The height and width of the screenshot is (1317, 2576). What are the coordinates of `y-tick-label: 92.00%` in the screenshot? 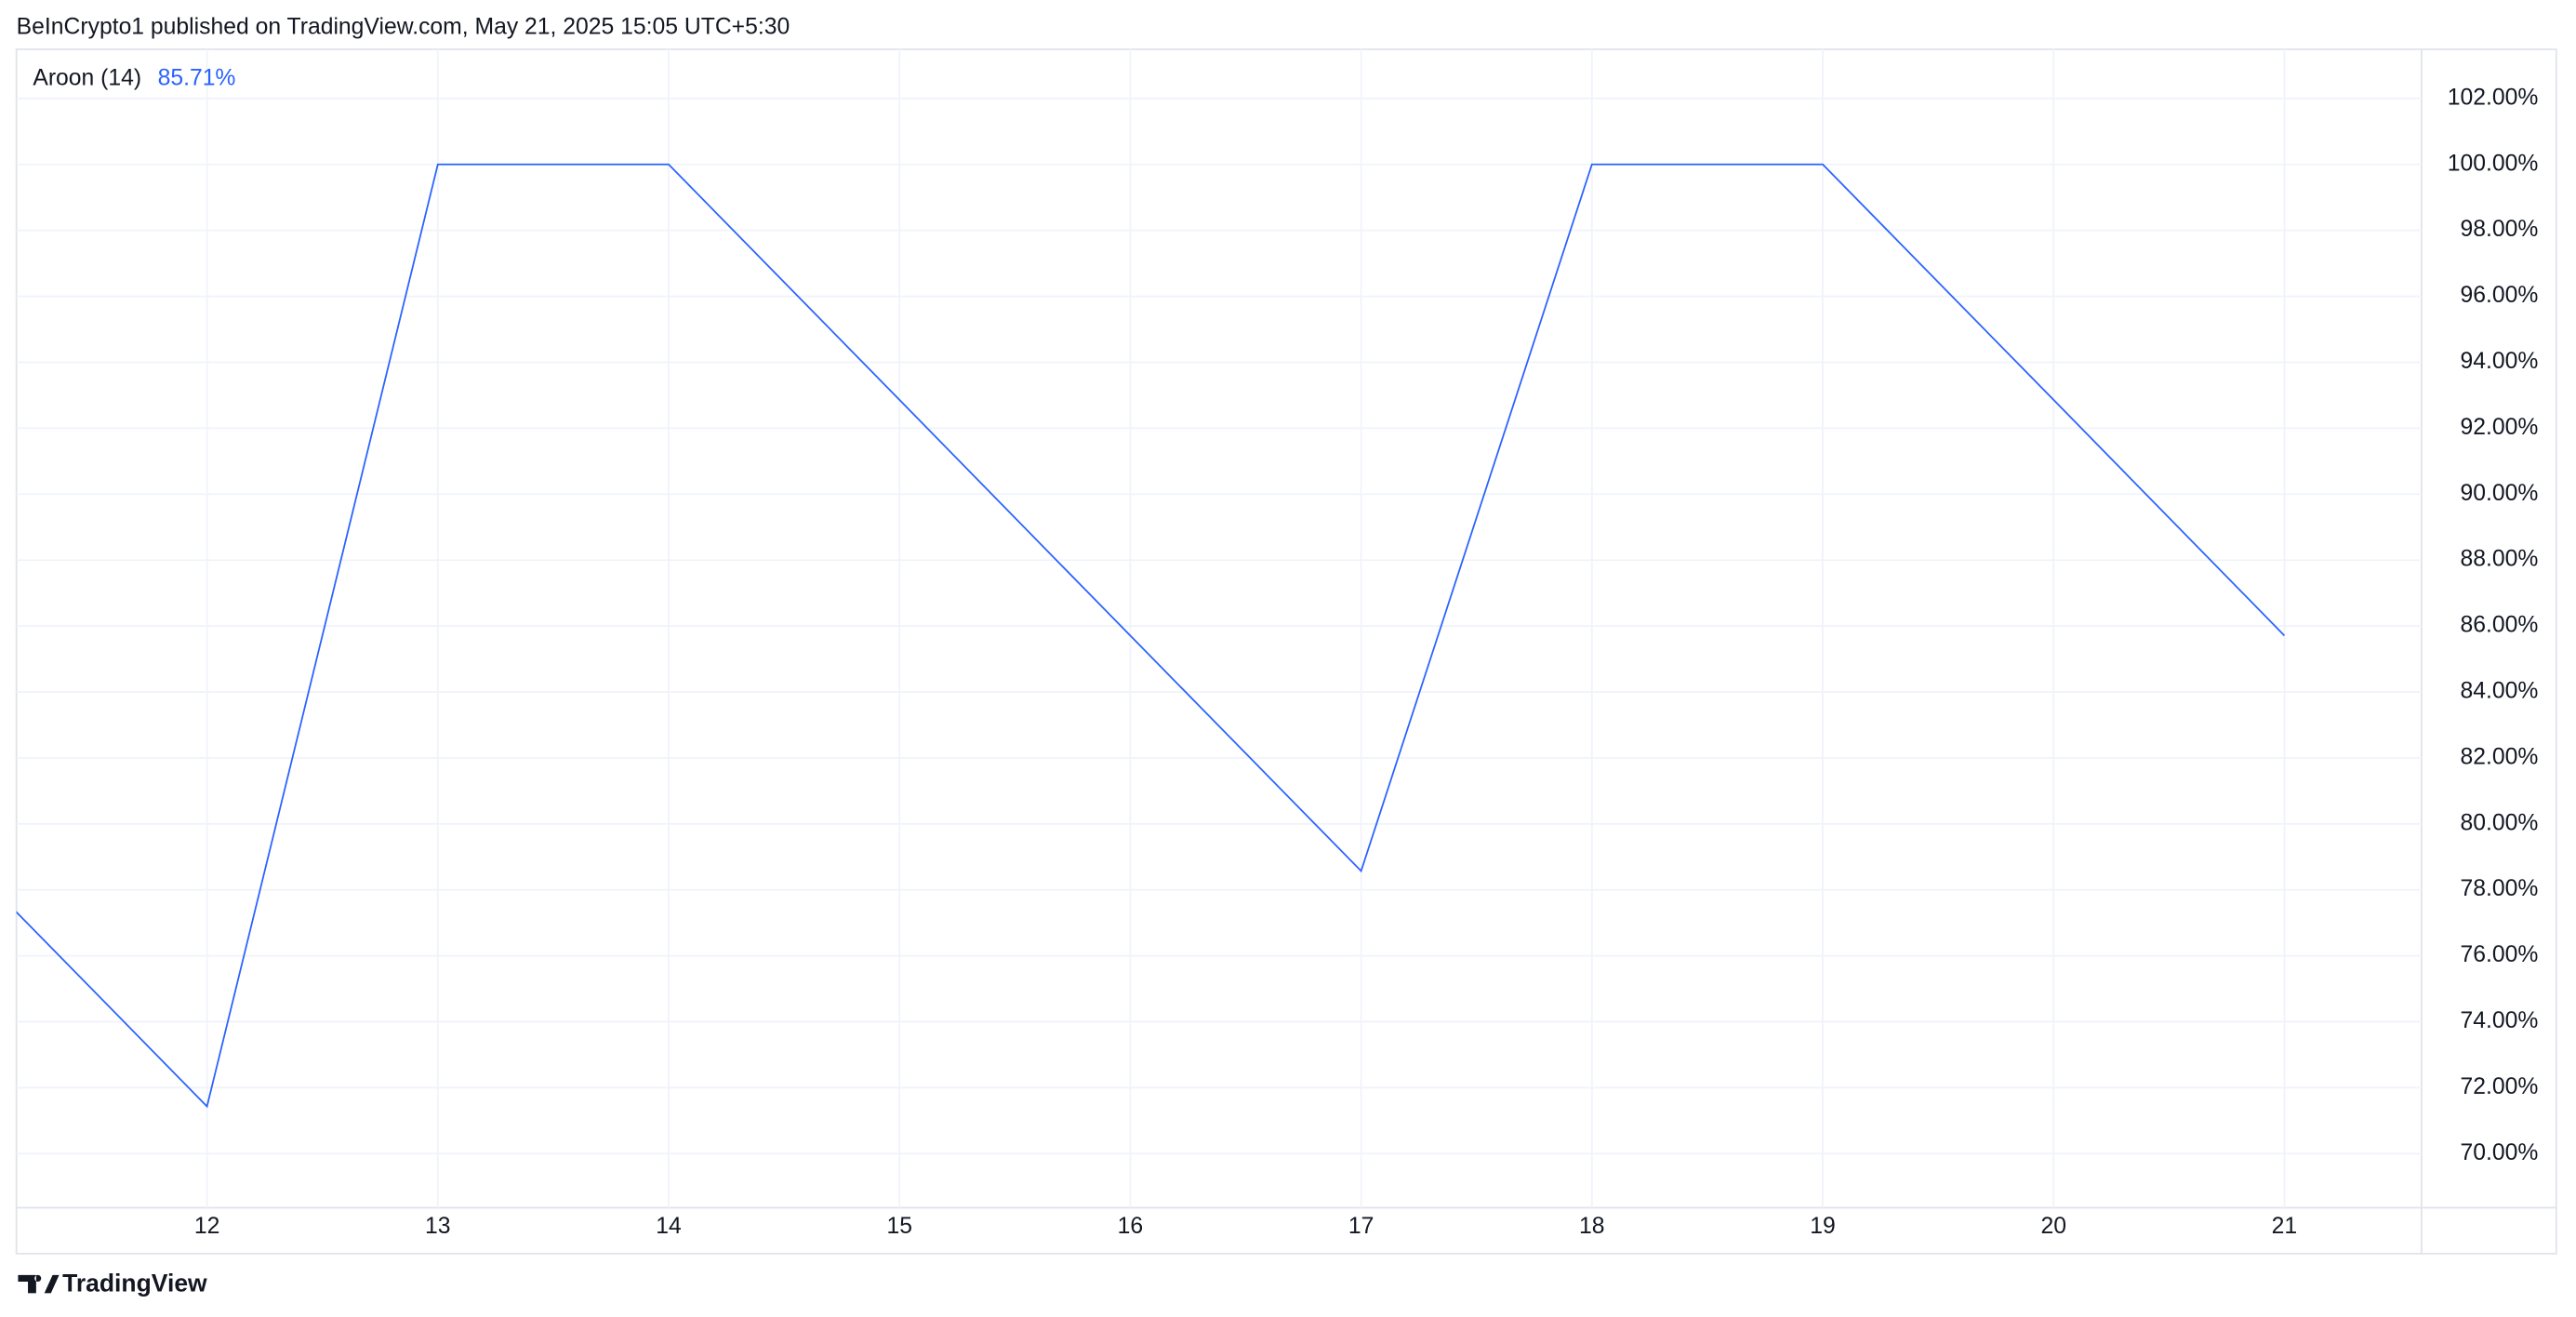 It's located at (2500, 427).